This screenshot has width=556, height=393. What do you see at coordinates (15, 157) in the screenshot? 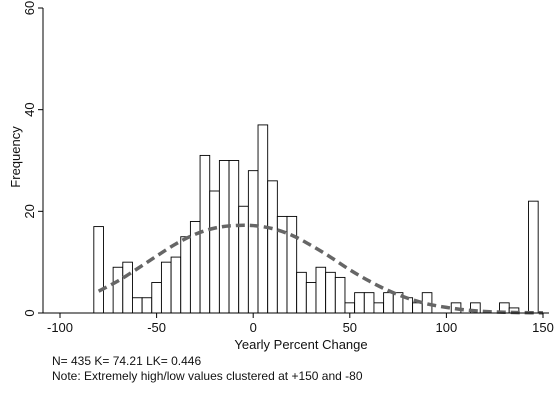
I see `y-axis-label: Frequency` at bounding box center [15, 157].